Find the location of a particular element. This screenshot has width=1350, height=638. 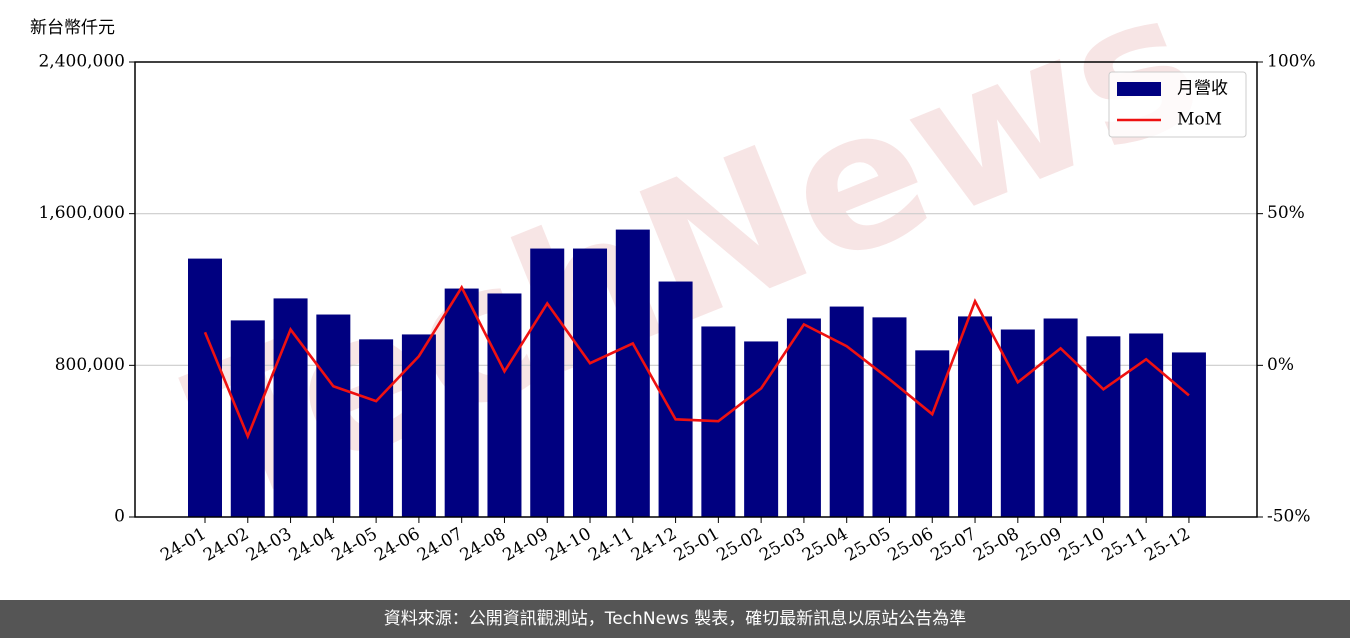

x-tick-label: 24-10 is located at coordinates (568, 545).